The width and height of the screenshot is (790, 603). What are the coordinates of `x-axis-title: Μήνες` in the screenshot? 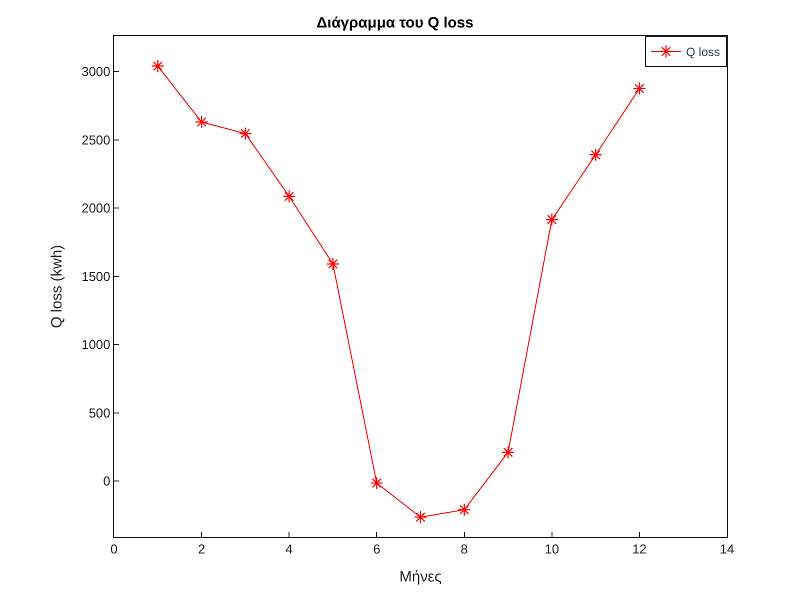 It's located at (420, 577).